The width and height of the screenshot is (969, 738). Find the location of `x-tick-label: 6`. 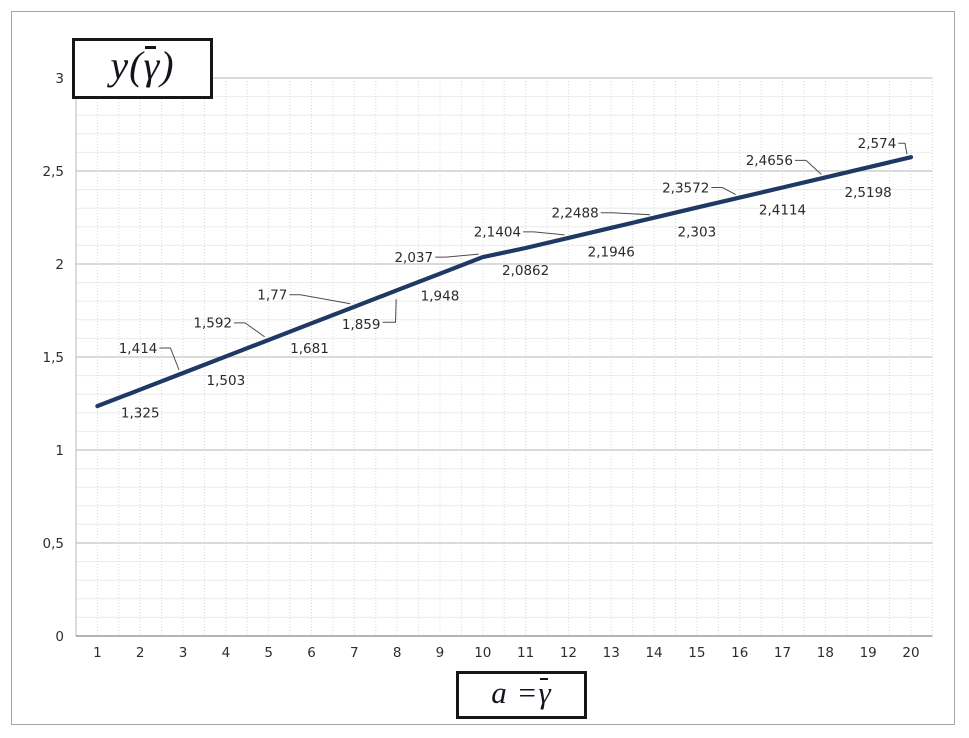

x-tick-label: 6 is located at coordinates (311, 653).